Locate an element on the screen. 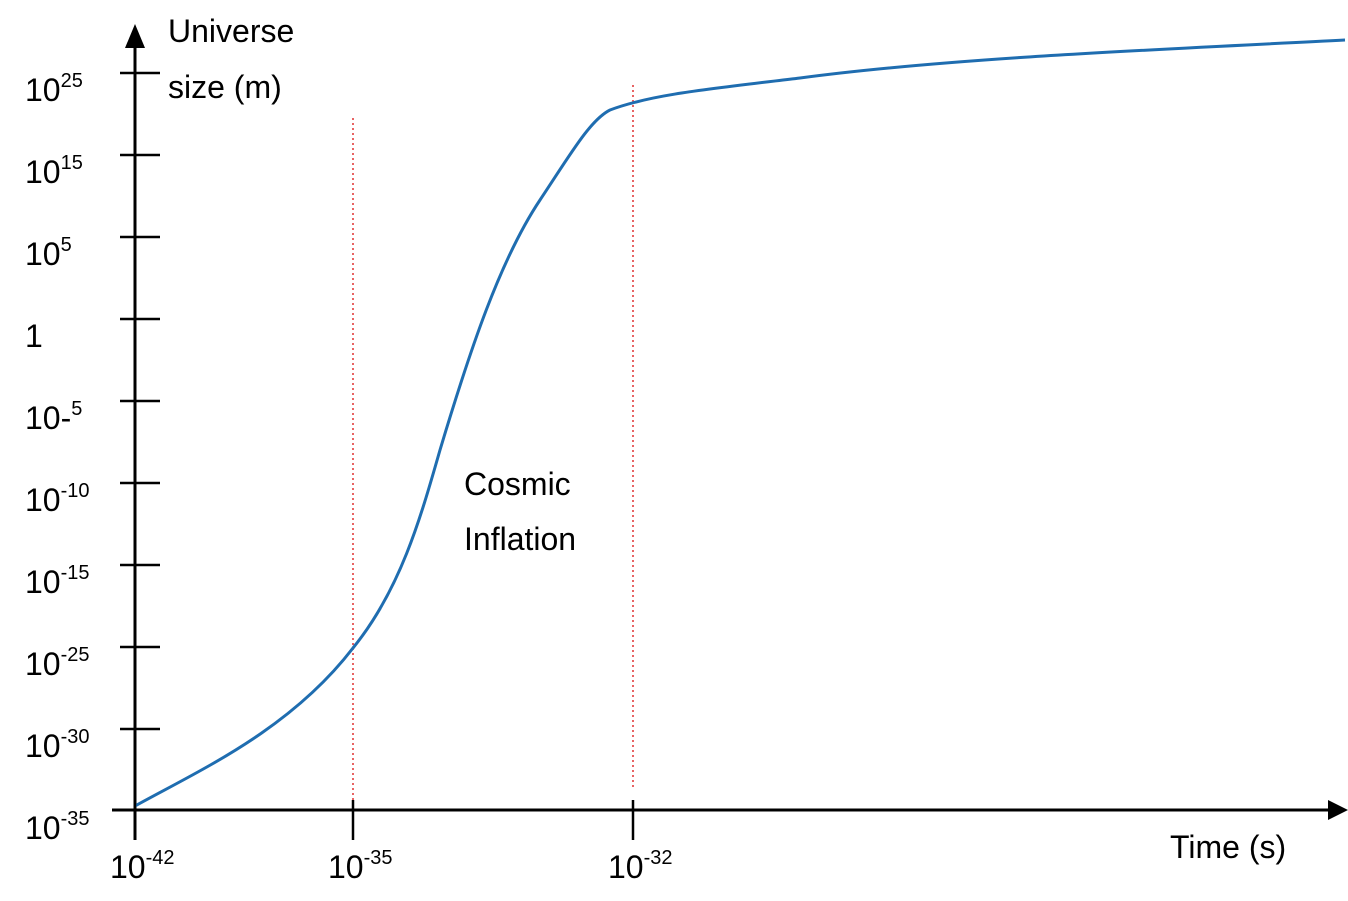 This screenshot has height=901, width=1348. y-tick-label: 10⁻⁵ is located at coordinates (53, 417).